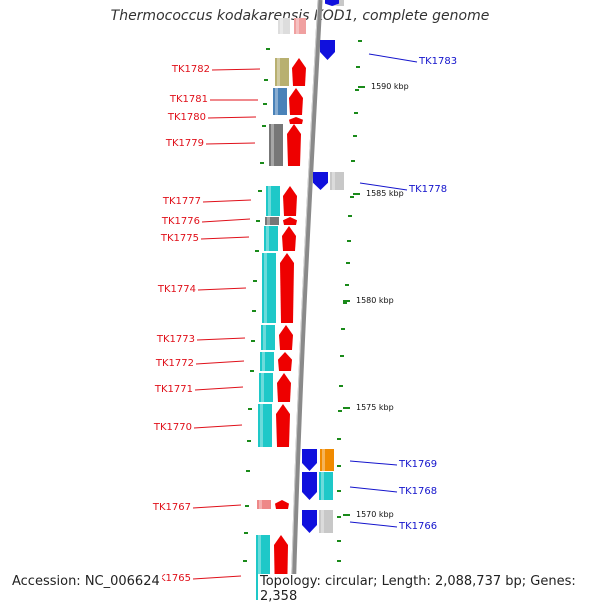  What do you see at coordinates (172, 427) in the screenshot?
I see `gene-label: TK1770` at bounding box center [172, 427].